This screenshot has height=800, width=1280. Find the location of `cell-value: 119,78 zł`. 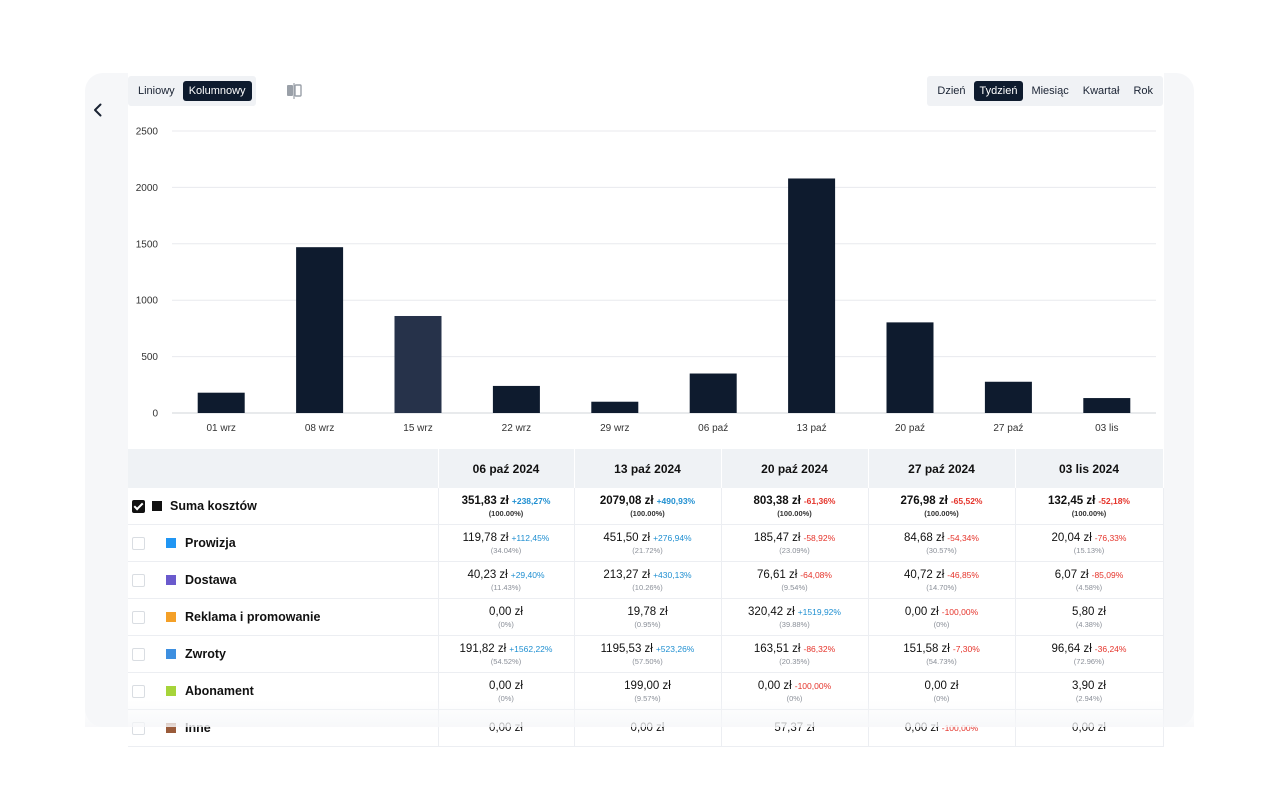

cell-value: 119,78 zł is located at coordinates (485, 537).